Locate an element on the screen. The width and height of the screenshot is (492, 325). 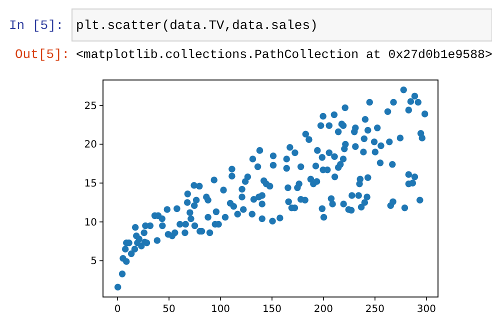
y-tick-label: 25 is located at coordinates (90, 106).